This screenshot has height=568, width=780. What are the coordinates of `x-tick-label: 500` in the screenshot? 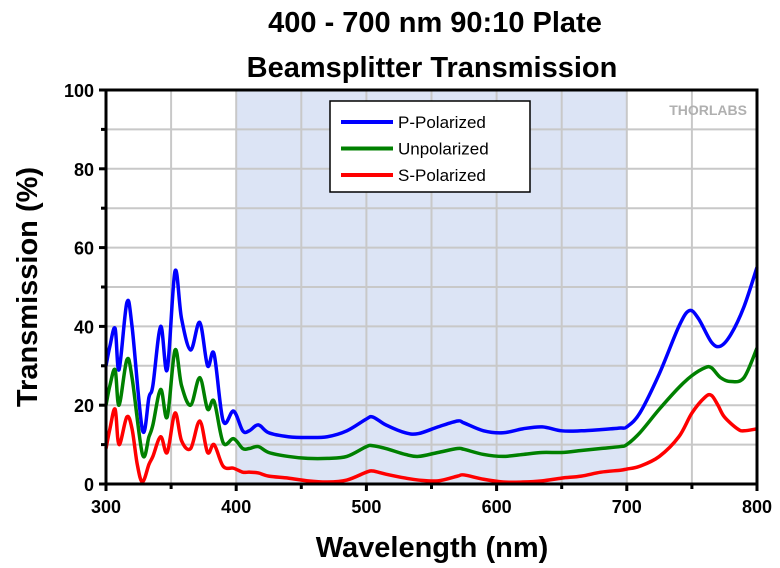 It's located at (366, 507).